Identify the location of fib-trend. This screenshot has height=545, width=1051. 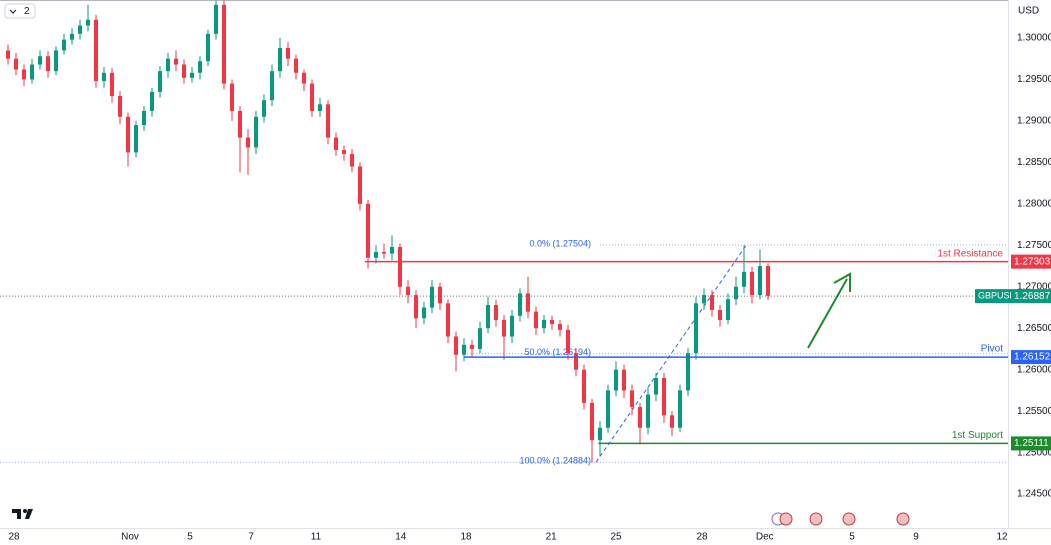
(671, 353).